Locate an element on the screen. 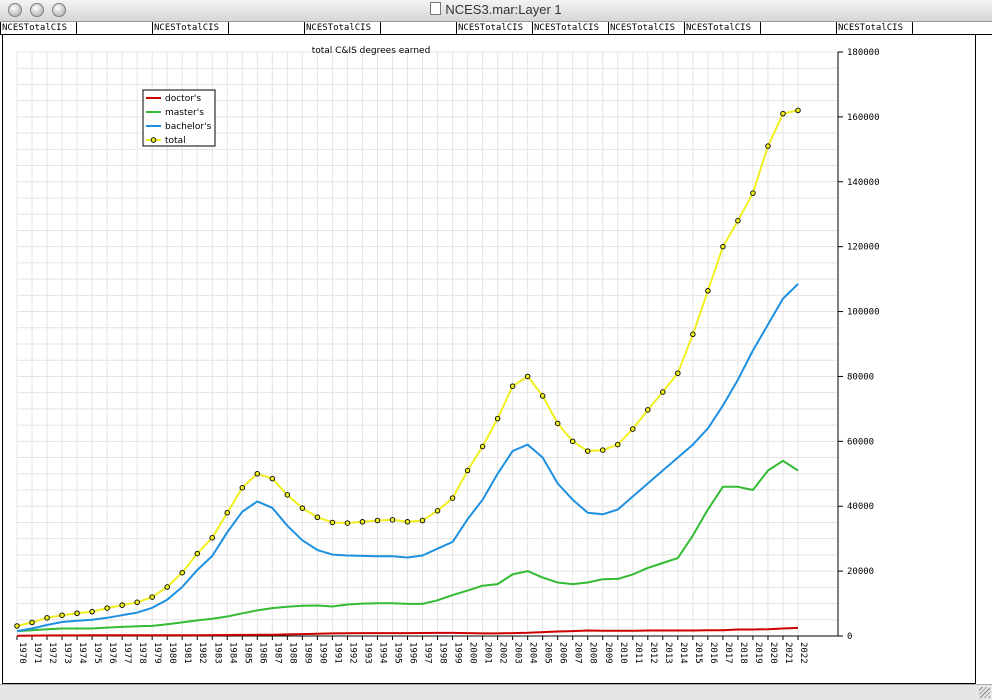 This screenshot has width=992, height=700. x-tick-label: 2013 is located at coordinates (668, 653).